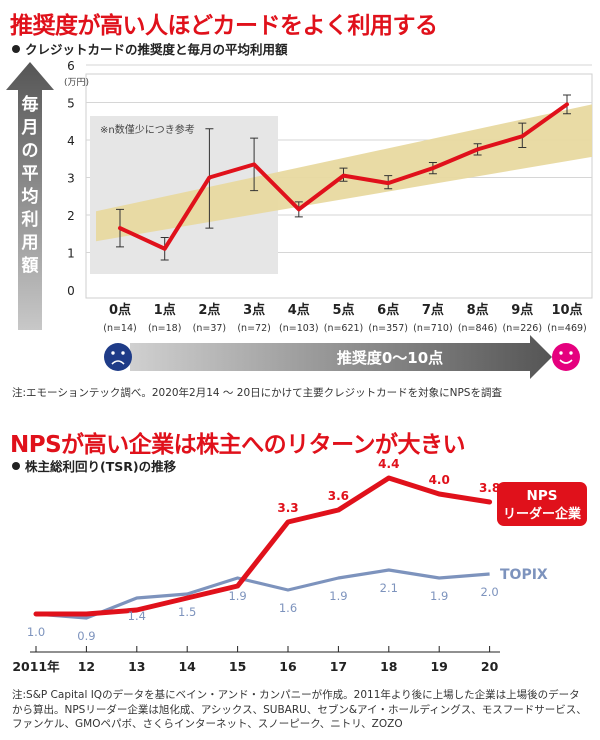 This screenshot has width=600, height=740. I want to click on y-axis-label-char: 毎, so click(30, 104).